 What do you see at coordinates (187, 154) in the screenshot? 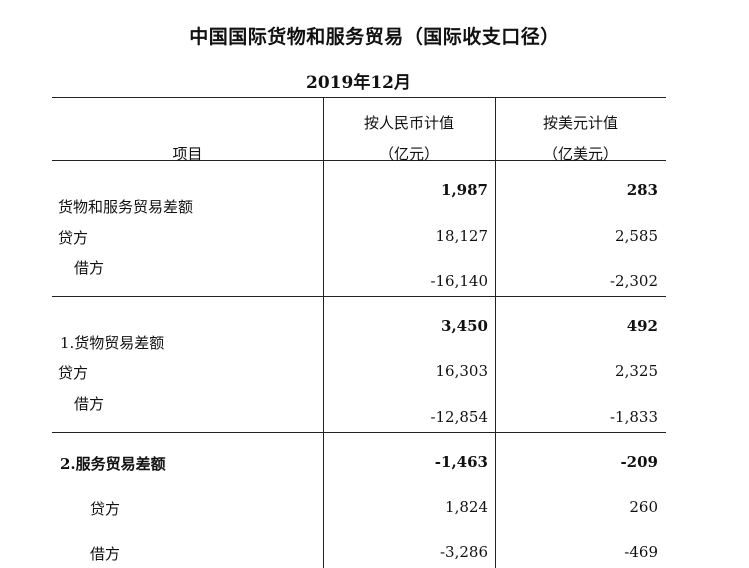
I see `header-item: 项目` at bounding box center [187, 154].